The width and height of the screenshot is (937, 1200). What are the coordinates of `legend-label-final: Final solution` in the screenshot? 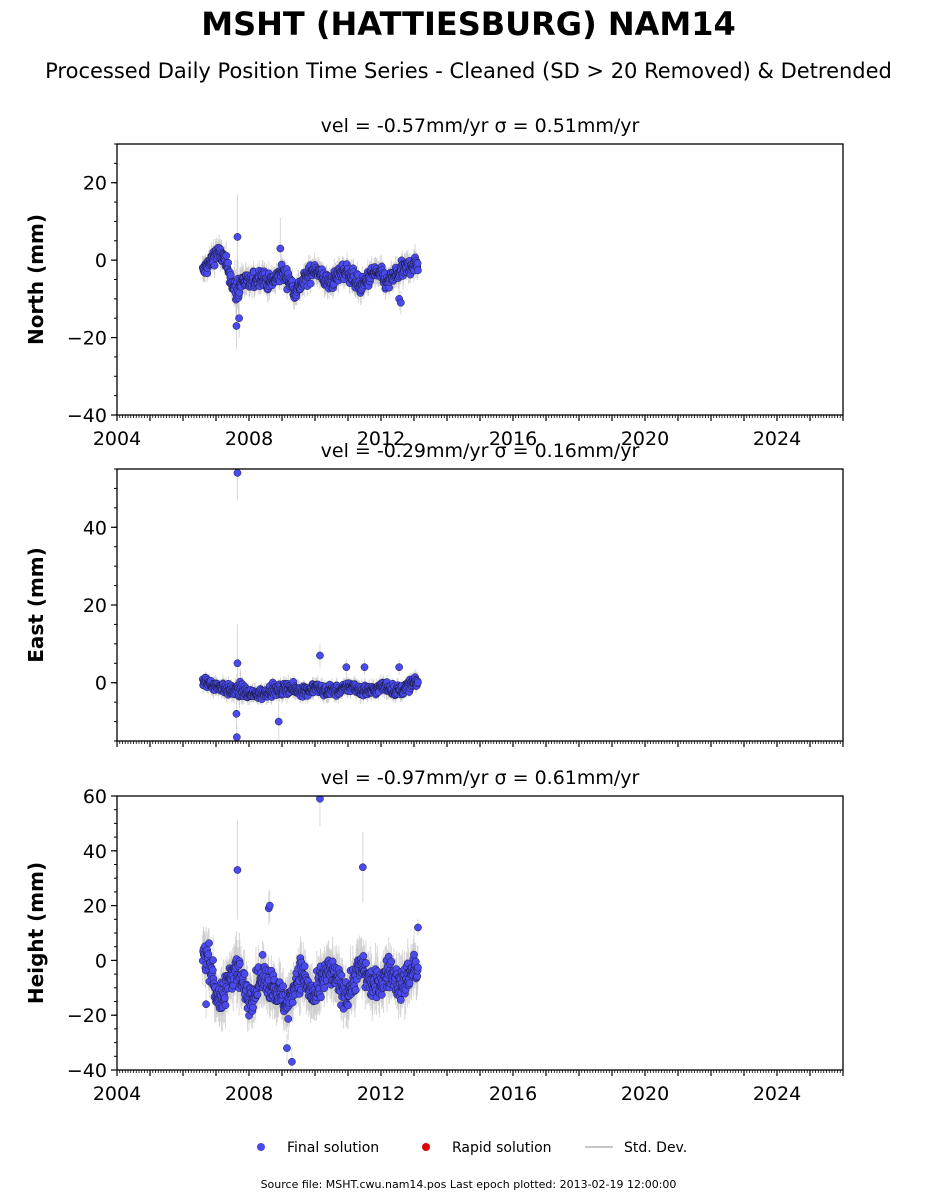 It's located at (333, 1148).